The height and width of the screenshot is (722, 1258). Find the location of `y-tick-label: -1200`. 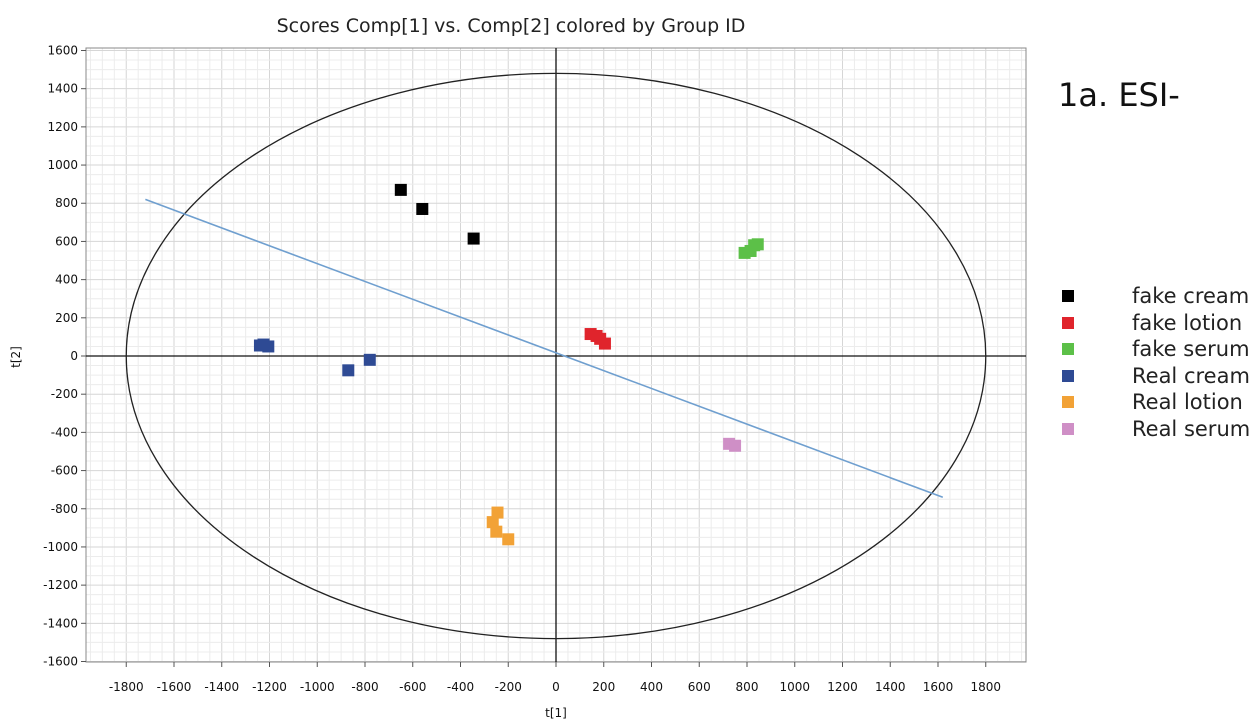

y-tick-label: -1200 is located at coordinates (60, 585).